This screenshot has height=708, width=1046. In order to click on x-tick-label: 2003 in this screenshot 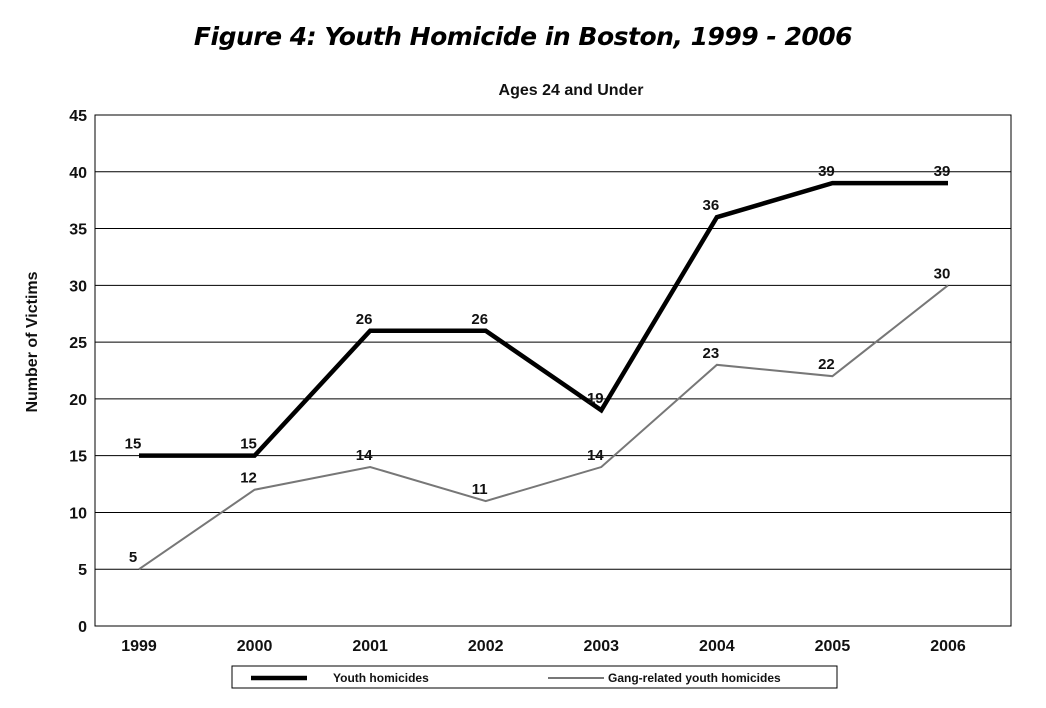, I will do `click(601, 646)`.